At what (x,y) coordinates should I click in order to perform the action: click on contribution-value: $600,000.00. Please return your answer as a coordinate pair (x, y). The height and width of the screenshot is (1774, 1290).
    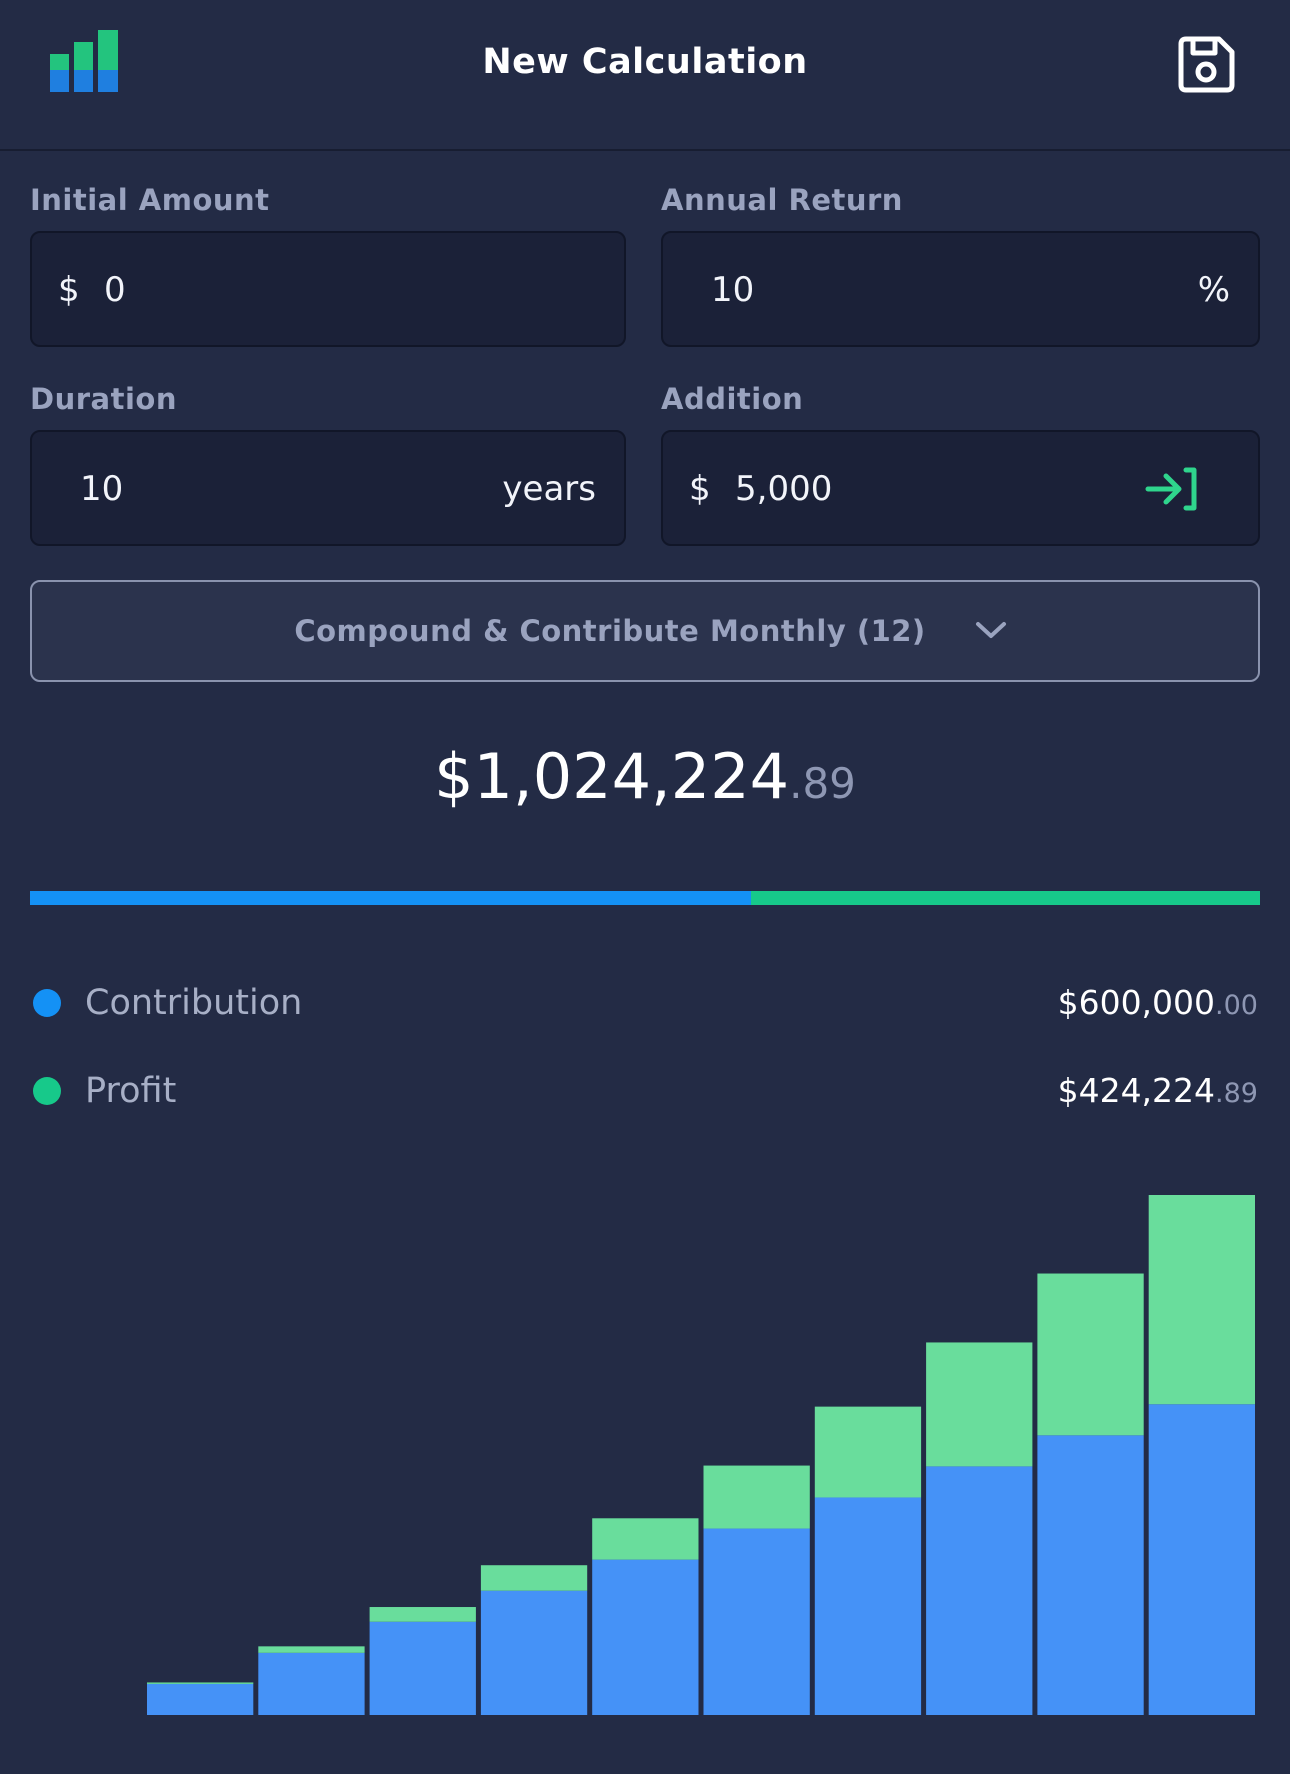
    Looking at the image, I should click on (1158, 1004).